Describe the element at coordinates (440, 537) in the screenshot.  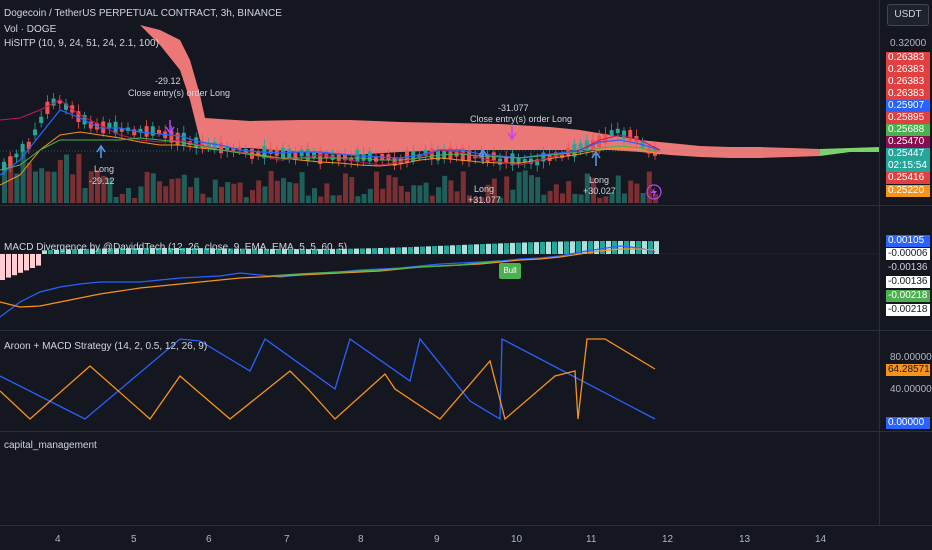
I see `time-axis: 4 5 6 7 8 9 10 11 12 13 14` at that location.